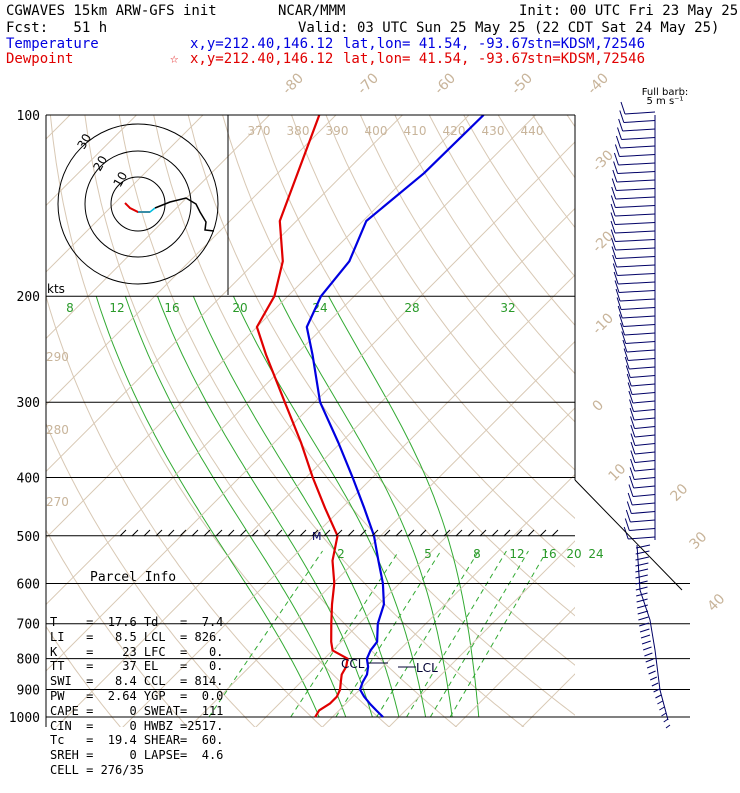 Image resolution: width=740 pixels, height=793 pixels. Describe the element at coordinates (337, 131) in the screenshot. I see `moist-adiabat-label: 390` at that location.